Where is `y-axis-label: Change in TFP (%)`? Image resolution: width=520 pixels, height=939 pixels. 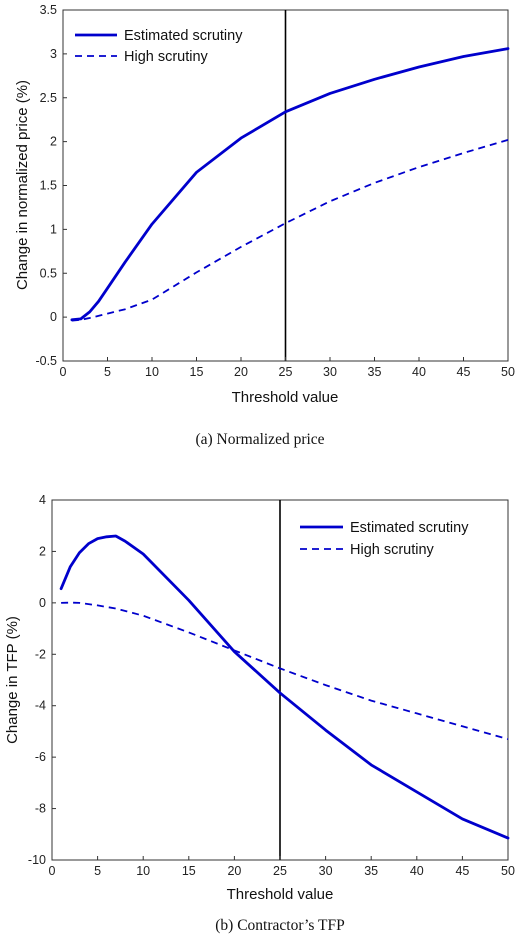 y-axis-label: Change in TFP (%) is located at coordinates (12, 680).